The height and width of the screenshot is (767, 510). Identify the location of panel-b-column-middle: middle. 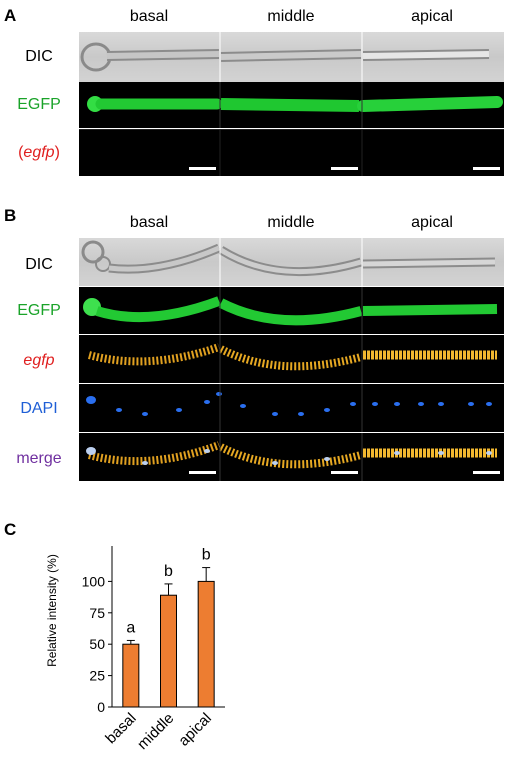
(291, 222).